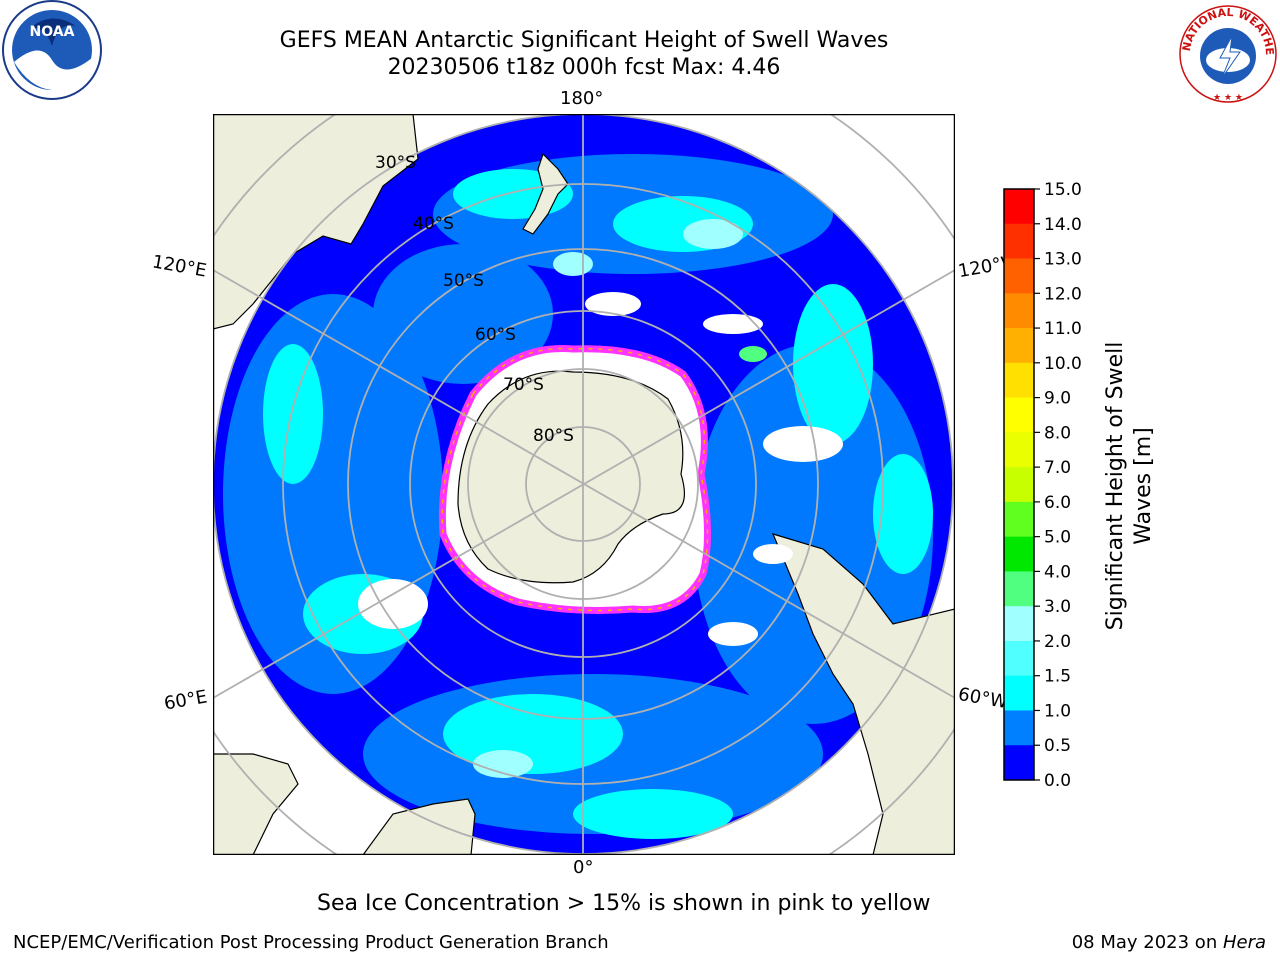 Image resolution: width=1280 pixels, height=960 pixels. Describe the element at coordinates (185, 700) in the screenshot. I see `meridian-label-60e: 60°E` at that location.